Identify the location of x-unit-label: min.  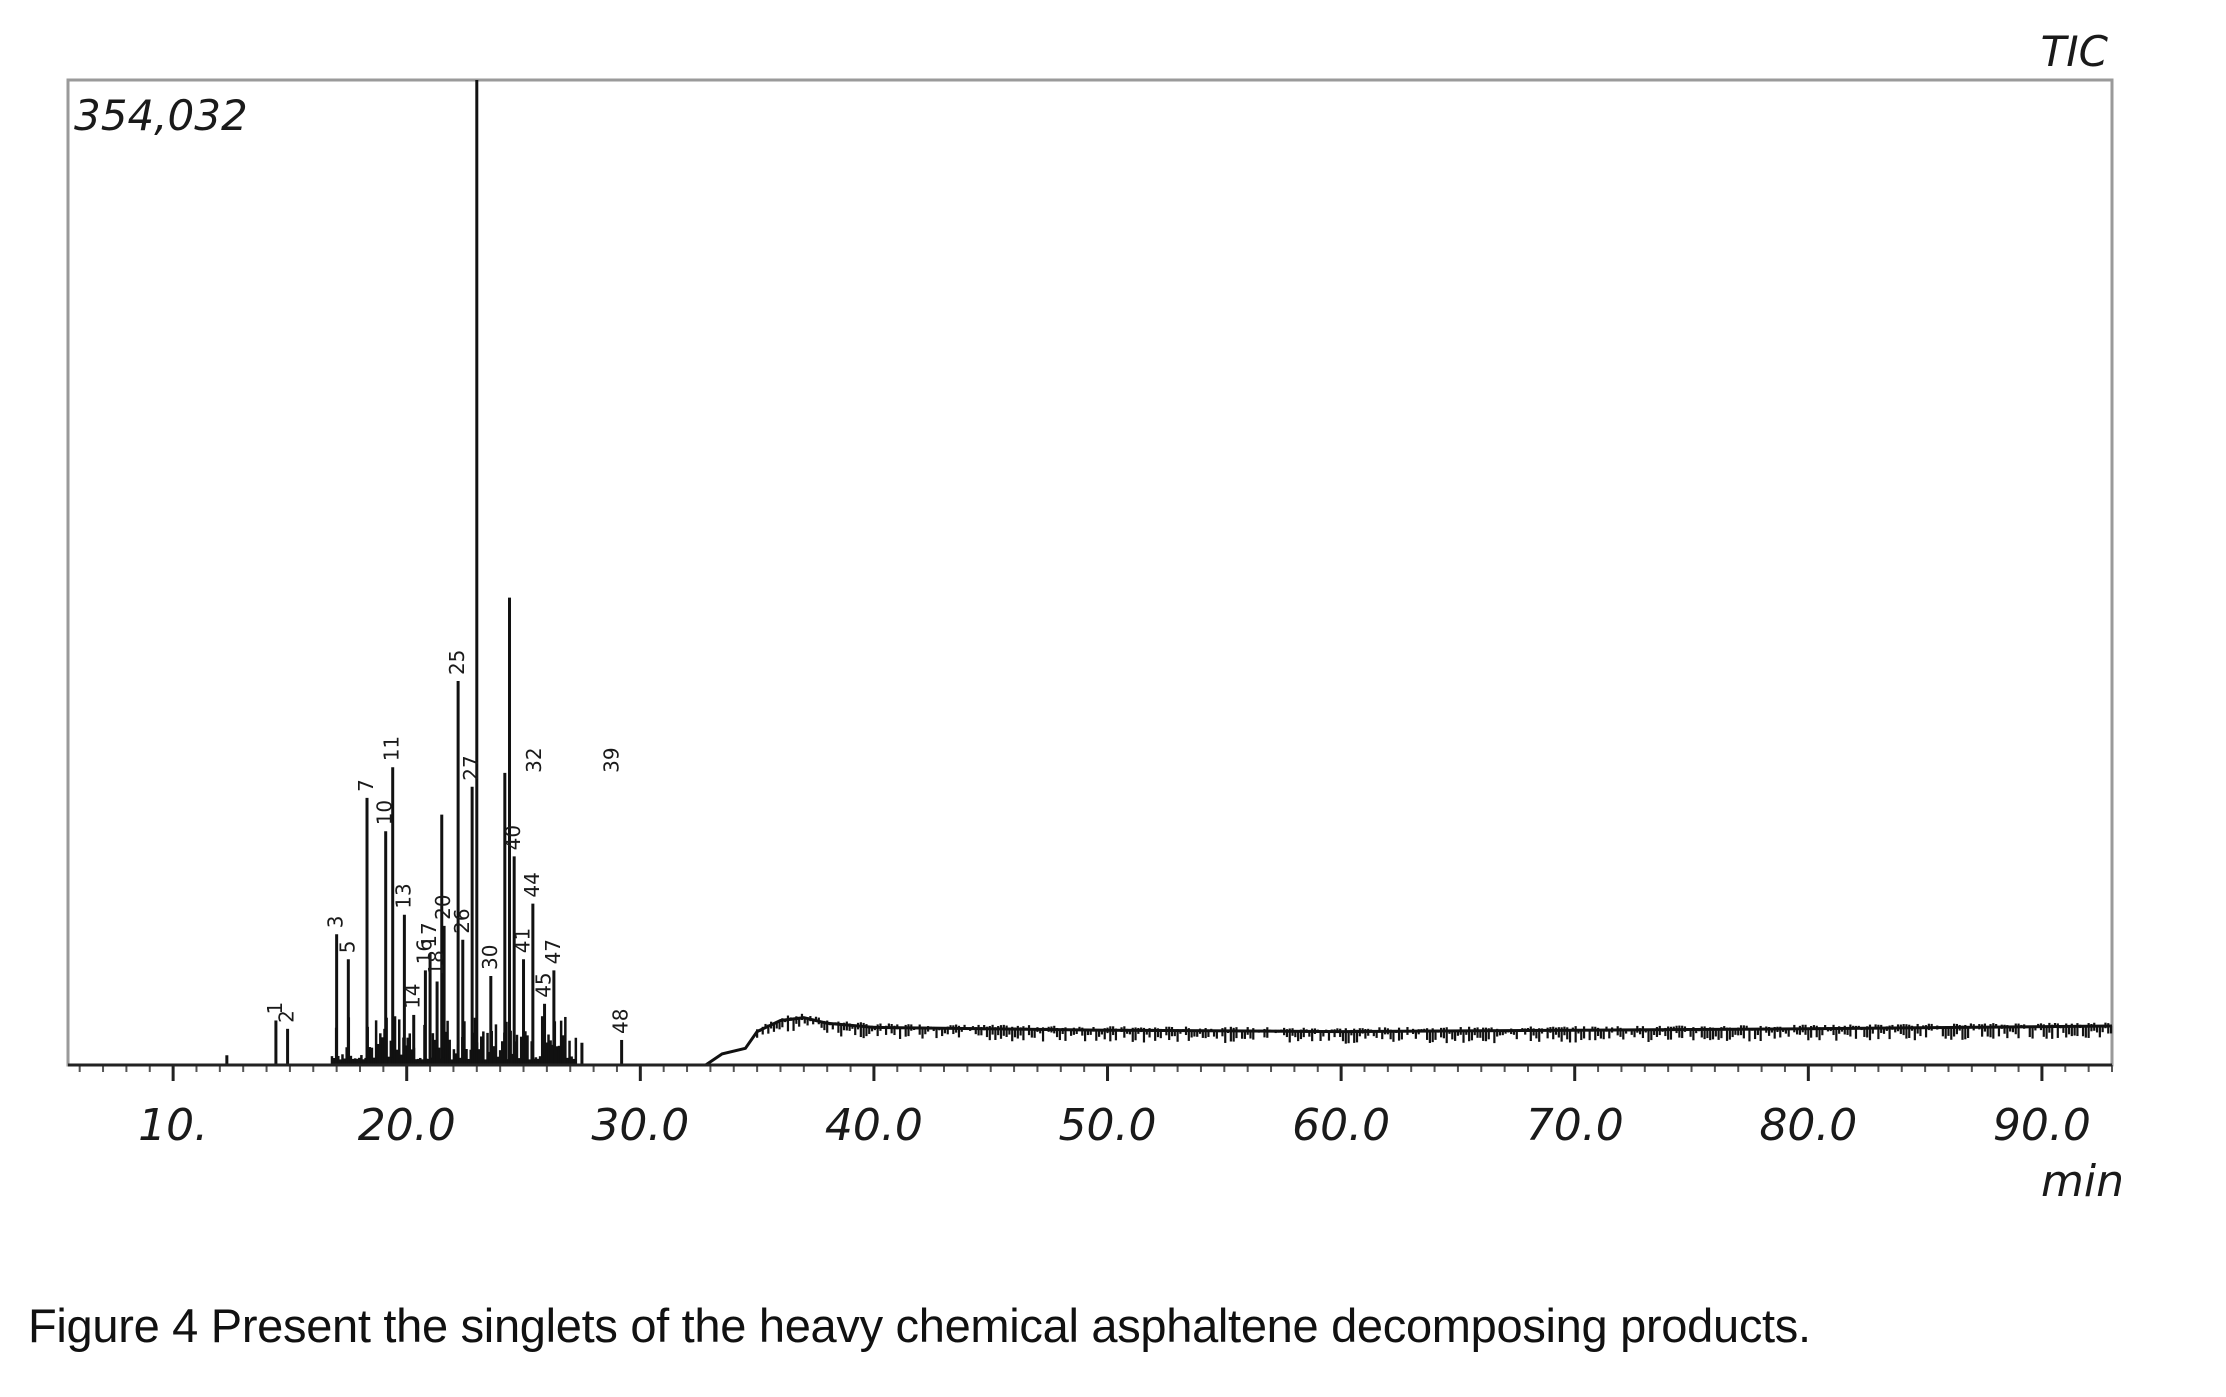
(2082, 1181).